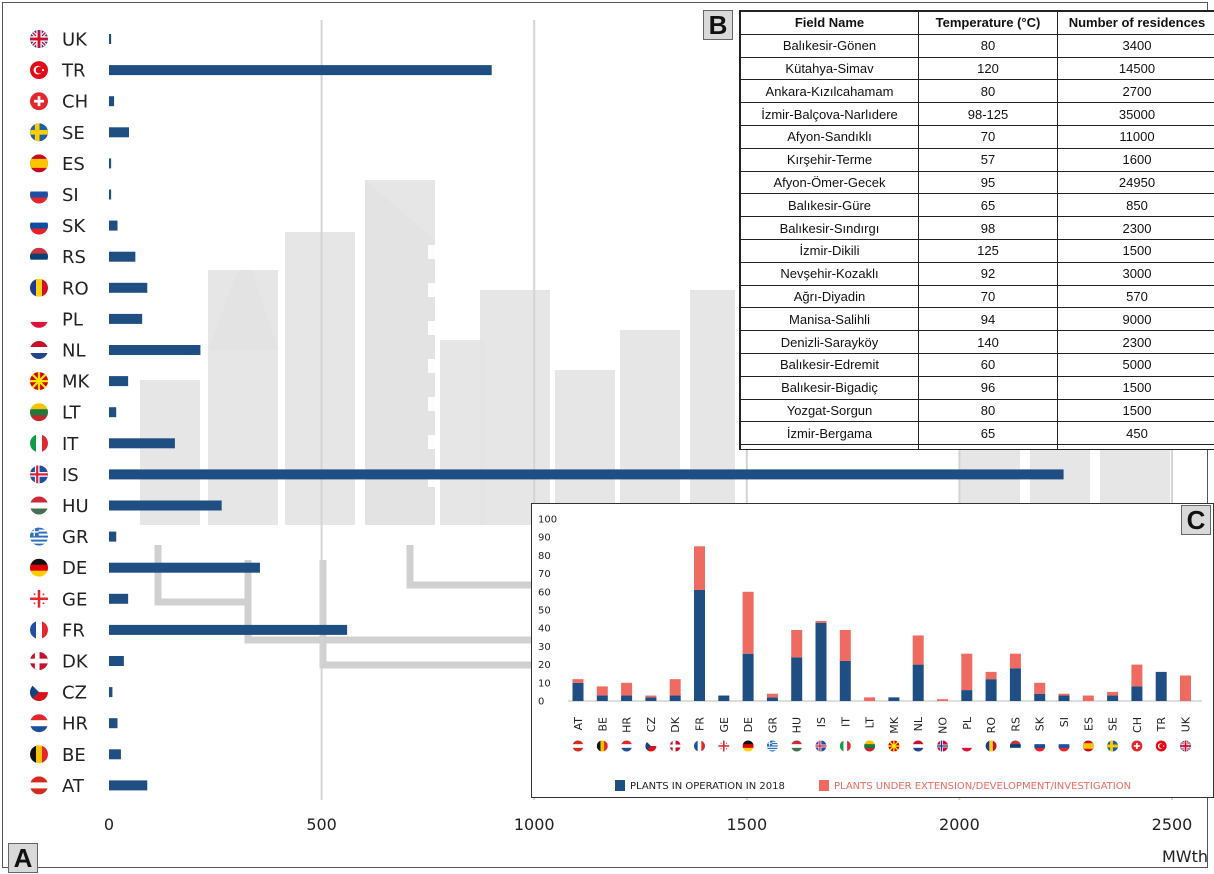 This screenshot has width=1214, height=874. I want to click on bar-ch, so click(111, 101).